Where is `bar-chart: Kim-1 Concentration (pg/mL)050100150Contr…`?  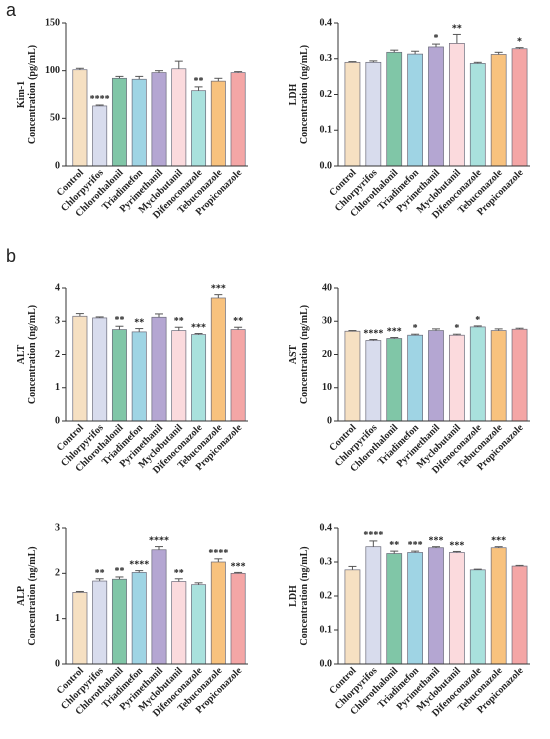 bar-chart: Kim-1 Concentration (pg/mL)050100150Contr… is located at coordinates (132, 119).